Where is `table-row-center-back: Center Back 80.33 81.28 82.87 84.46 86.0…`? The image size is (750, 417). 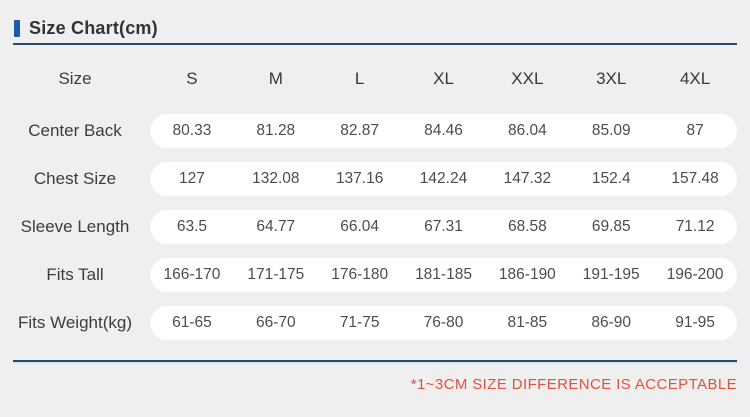 table-row-center-back: Center Back 80.33 81.28 82.87 84.46 86.0… is located at coordinates (368, 131).